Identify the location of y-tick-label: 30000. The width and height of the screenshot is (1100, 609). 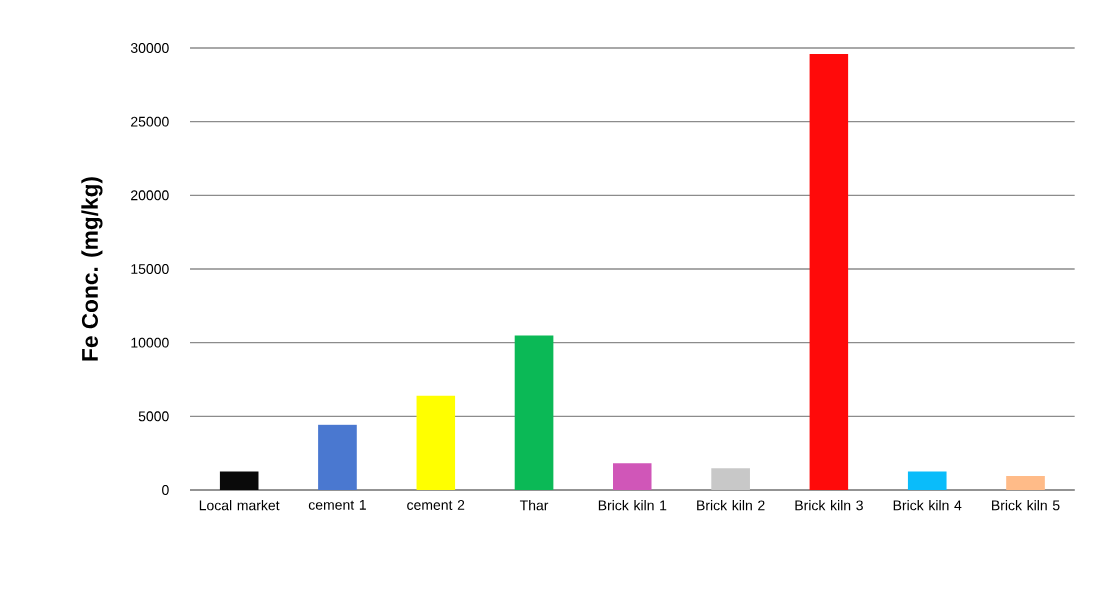
(149, 48).